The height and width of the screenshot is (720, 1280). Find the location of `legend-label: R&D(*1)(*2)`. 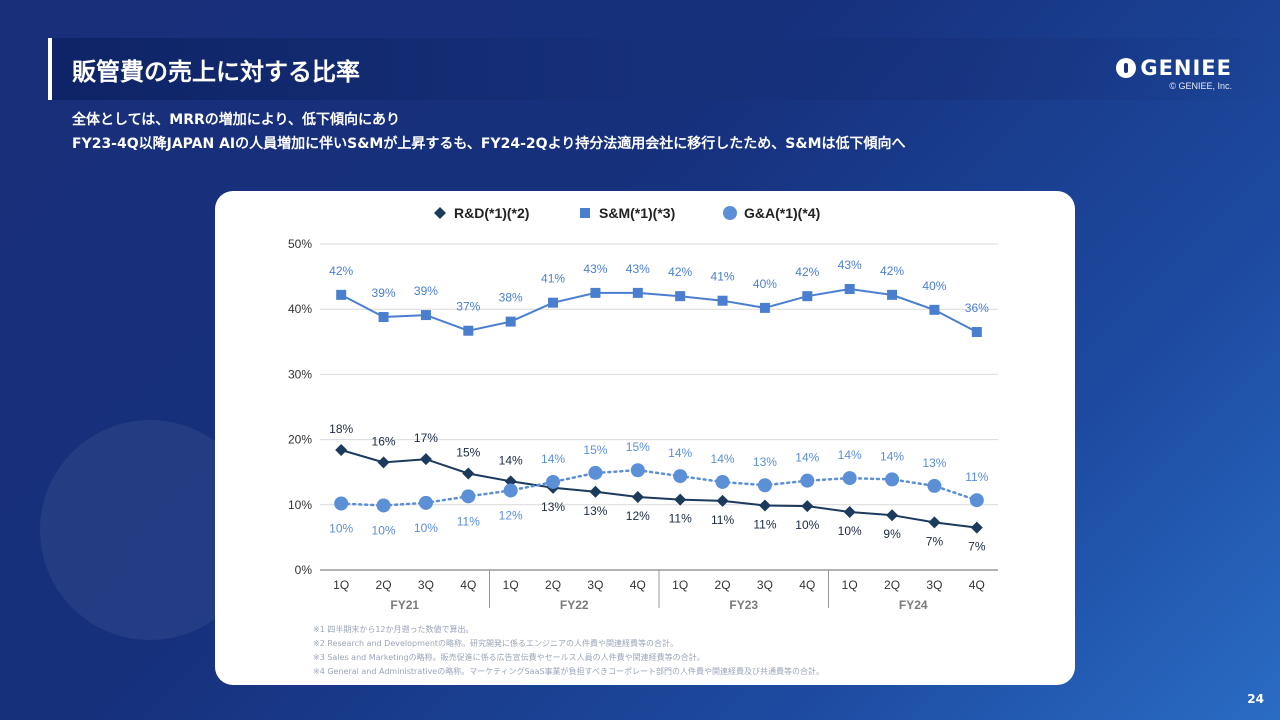

legend-label: R&D(*1)(*2) is located at coordinates (491, 213).